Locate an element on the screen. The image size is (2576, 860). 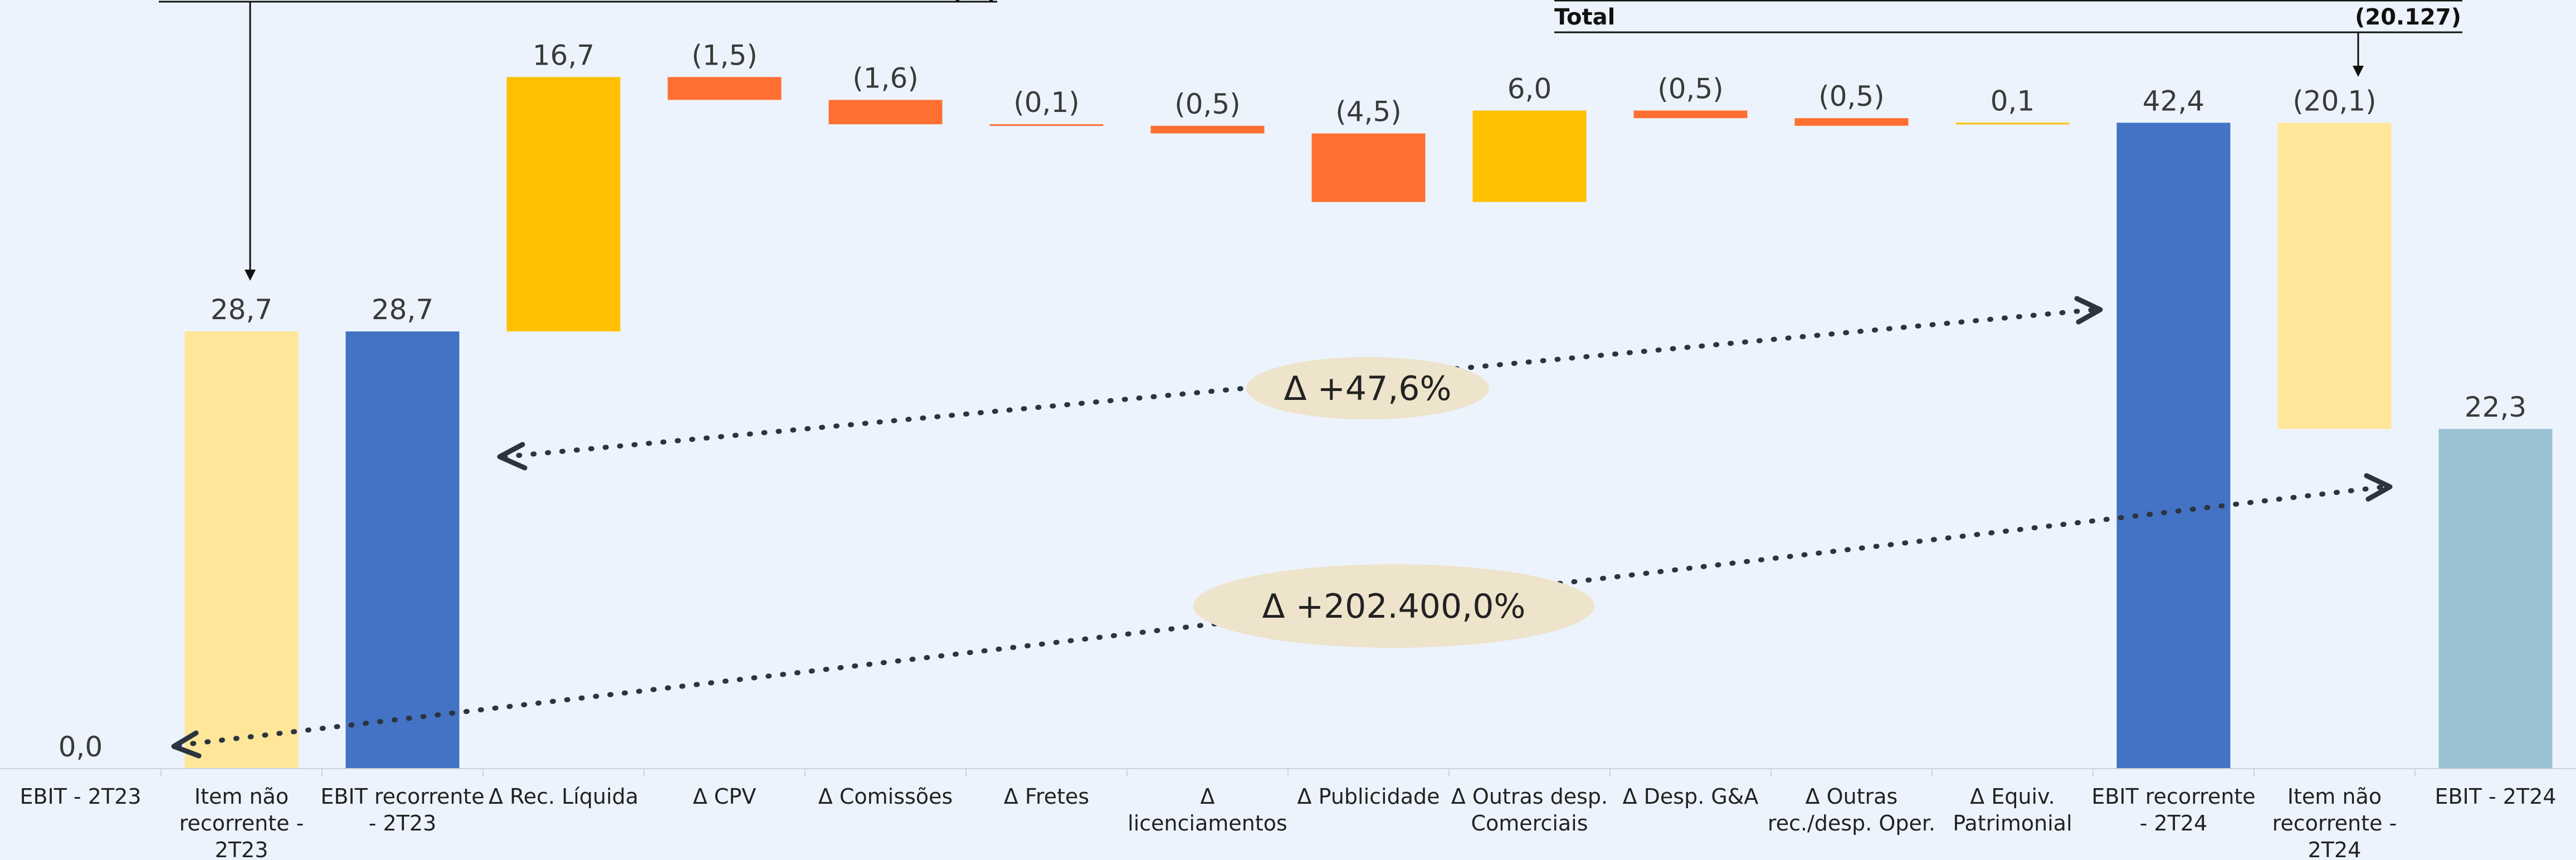
total-callout: Total (20.127) is located at coordinates (2008, 38).